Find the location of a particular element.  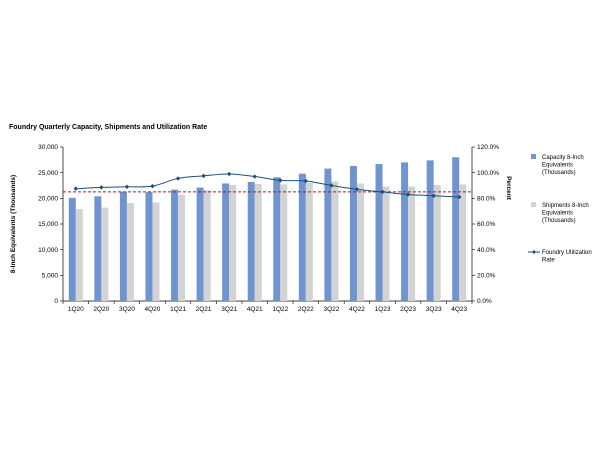

legend-capacity-label: (Thousands) is located at coordinates (559, 173).